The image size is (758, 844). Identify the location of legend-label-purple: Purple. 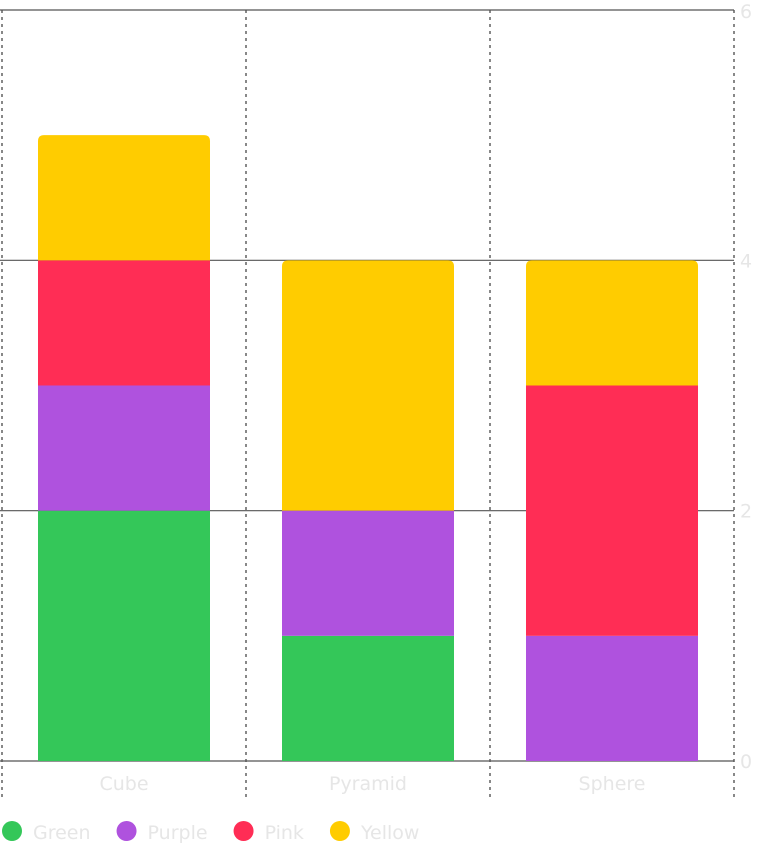
(178, 833).